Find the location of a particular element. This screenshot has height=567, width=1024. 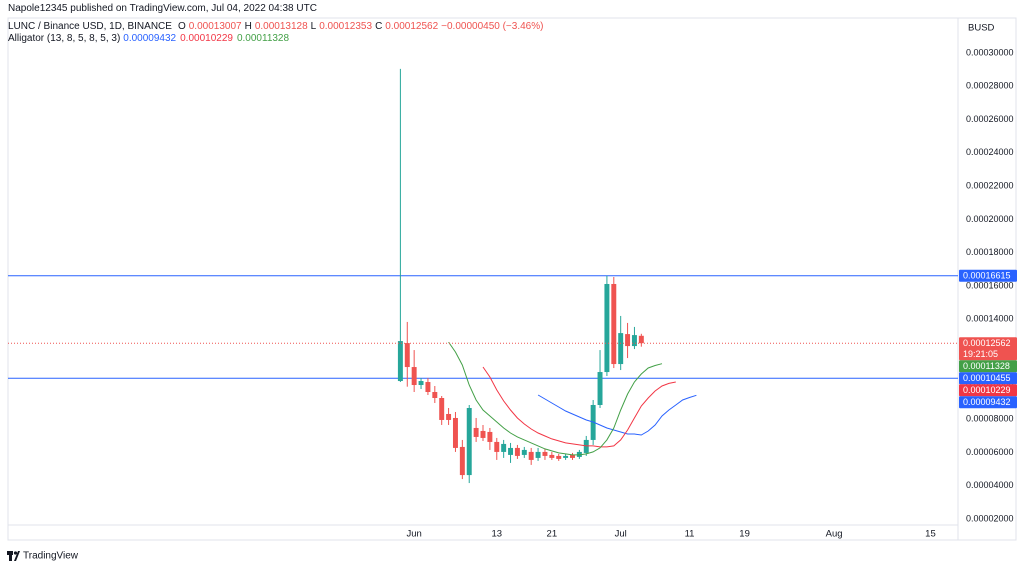

ohlc-value: 0.00013128 is located at coordinates (281, 26).